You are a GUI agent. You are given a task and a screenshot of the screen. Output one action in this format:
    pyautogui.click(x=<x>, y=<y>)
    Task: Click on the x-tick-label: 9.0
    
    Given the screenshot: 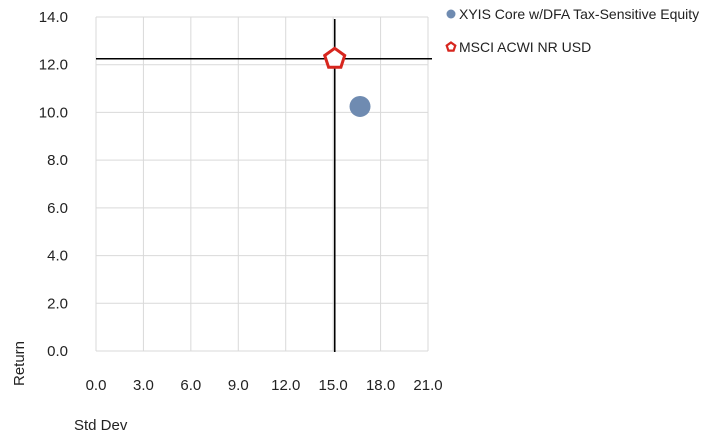 What is the action you would take?
    pyautogui.click(x=238, y=385)
    